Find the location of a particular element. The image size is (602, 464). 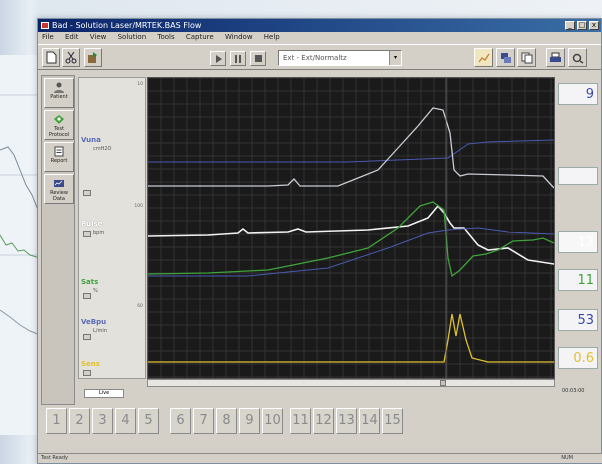

protocol-icon is located at coordinates (59, 119).